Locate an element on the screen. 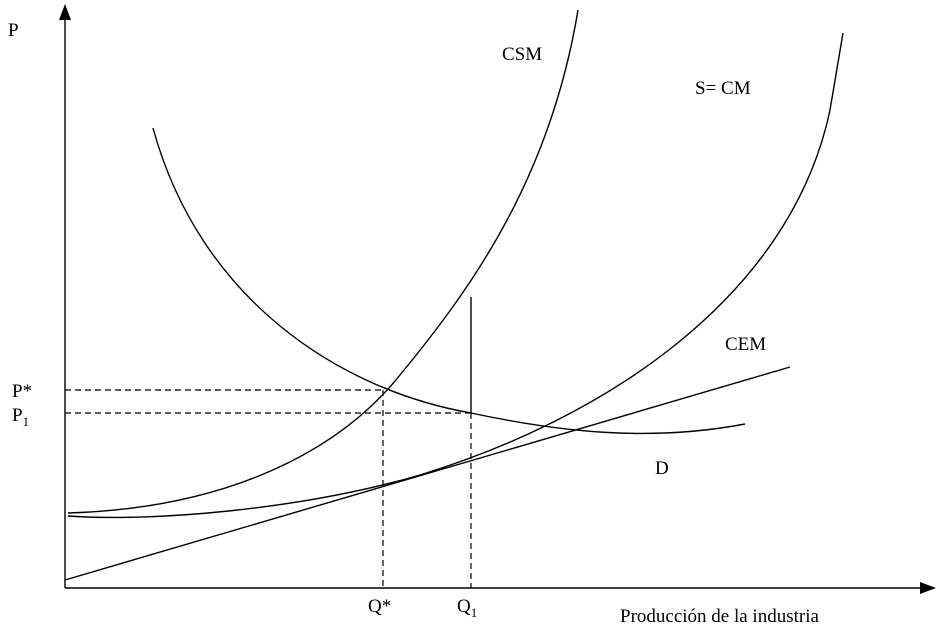 The height and width of the screenshot is (625, 938). q-star-label: Q* is located at coordinates (379, 606).